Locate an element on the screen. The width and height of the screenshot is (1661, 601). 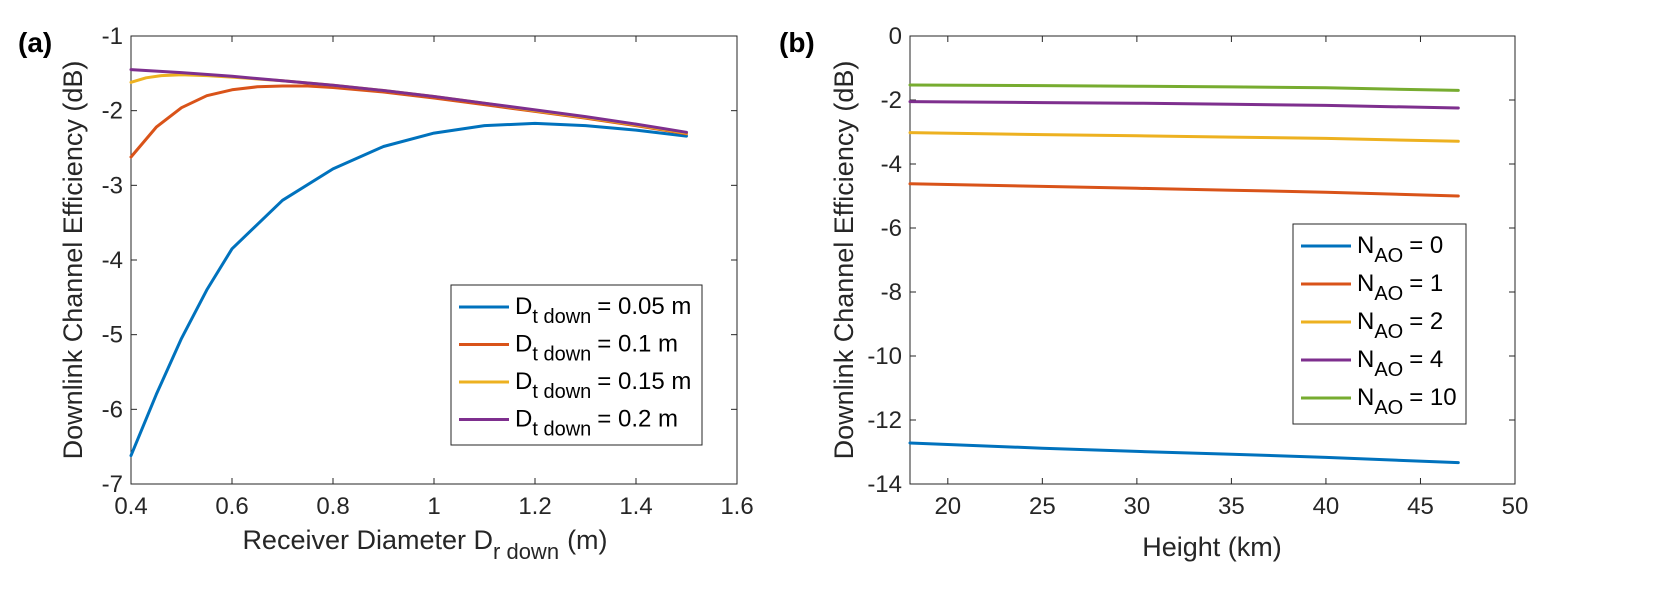
x-axis-label: Height (km) is located at coordinates (1212, 547).